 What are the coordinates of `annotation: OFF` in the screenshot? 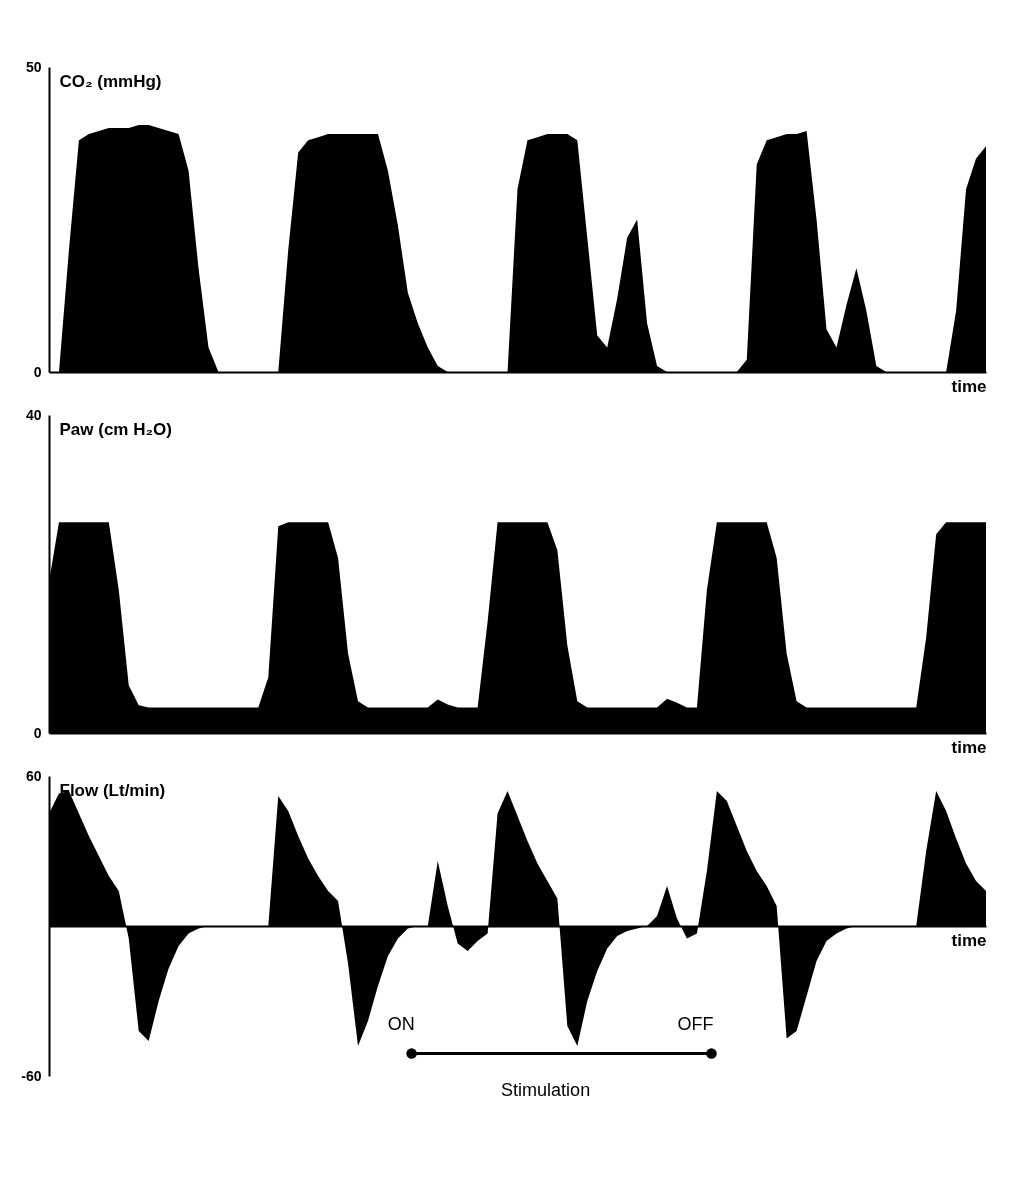 It's located at (695, 1024).